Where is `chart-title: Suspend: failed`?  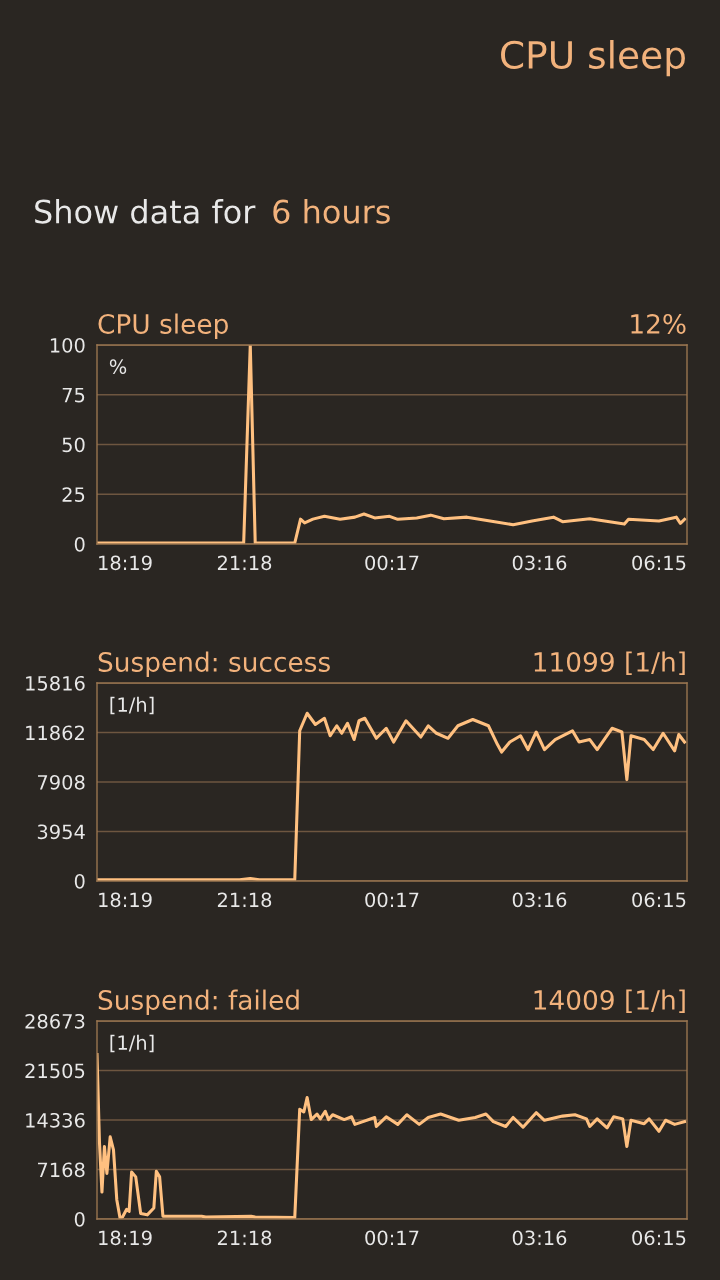
chart-title: Suspend: failed is located at coordinates (198, 1002).